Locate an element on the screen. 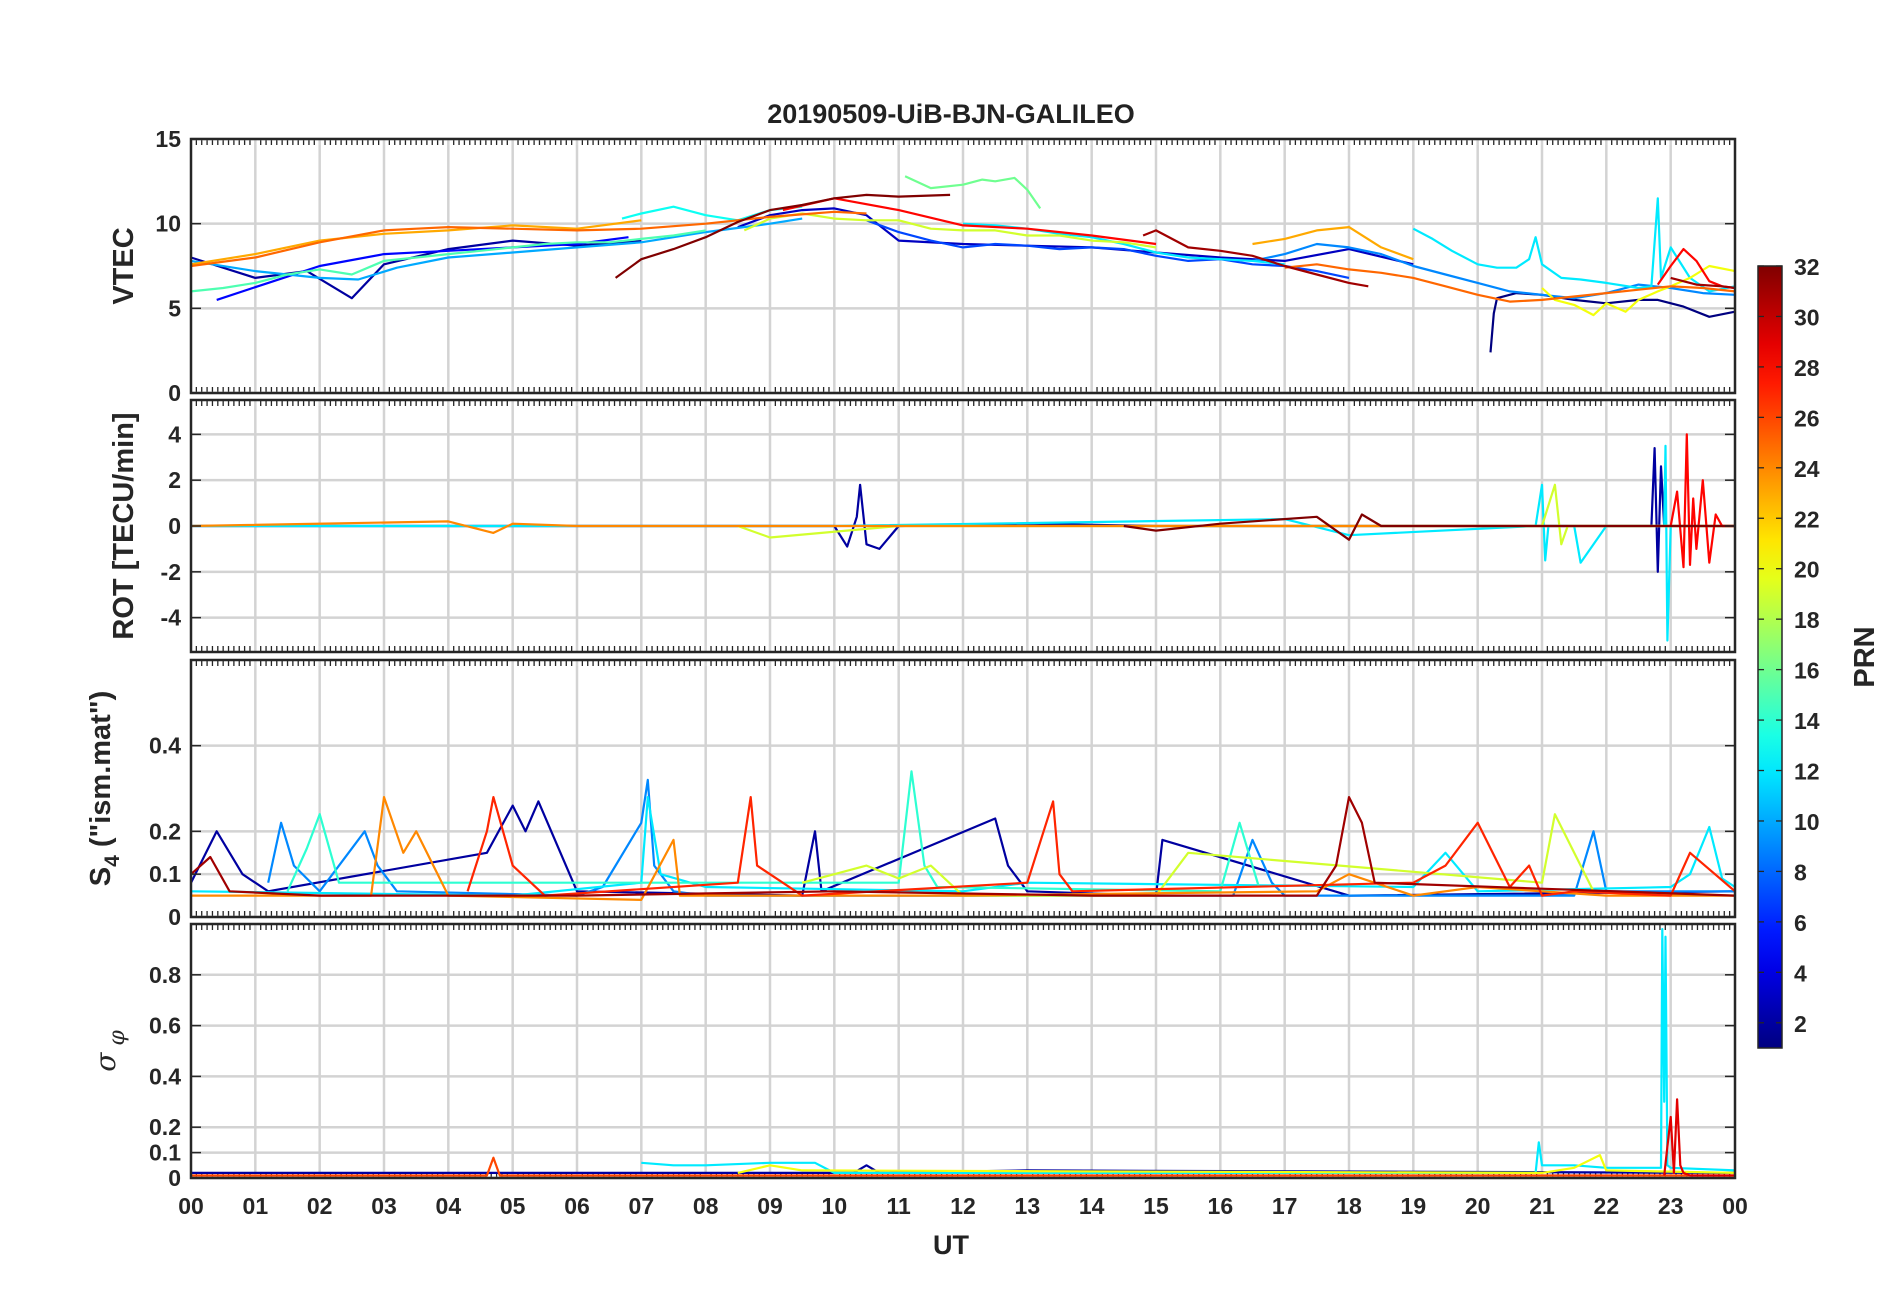  colorbar-tick-label: 10 is located at coordinates (1807, 822).